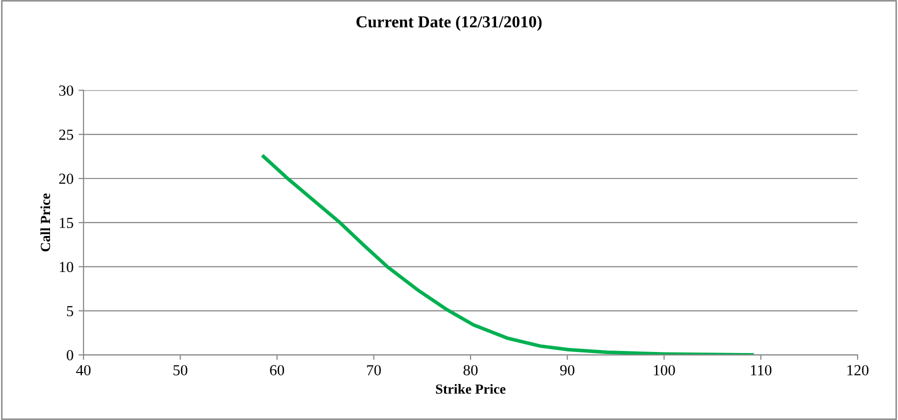 This screenshot has height=420, width=898. I want to click on y-axis-title: Call Price, so click(45, 222).